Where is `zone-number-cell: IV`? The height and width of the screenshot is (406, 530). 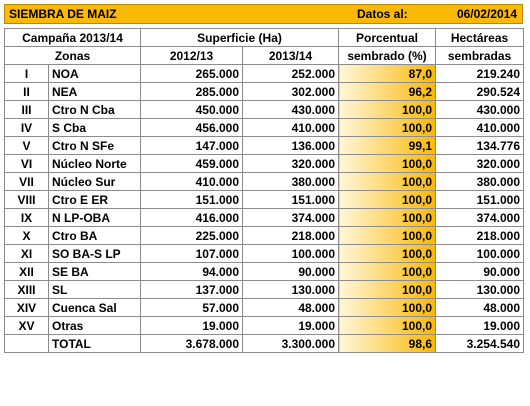
zone-number-cell: IV is located at coordinates (26, 127).